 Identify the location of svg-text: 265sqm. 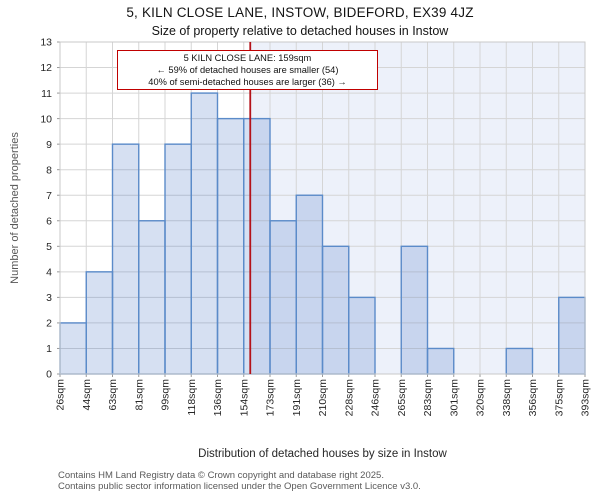
(402, 398).